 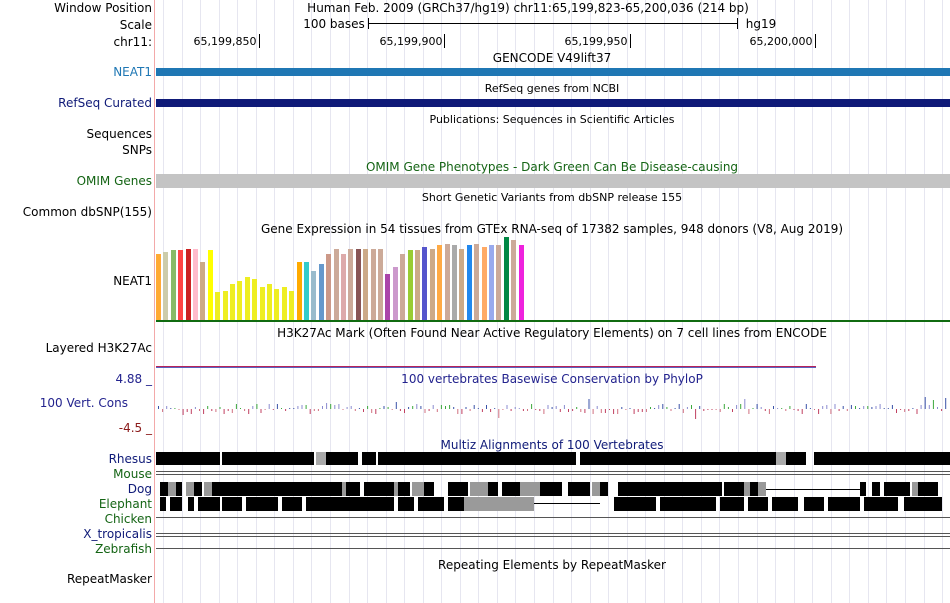 I want to click on species-label-rhesus: Rhesus, so click(x=130, y=459).